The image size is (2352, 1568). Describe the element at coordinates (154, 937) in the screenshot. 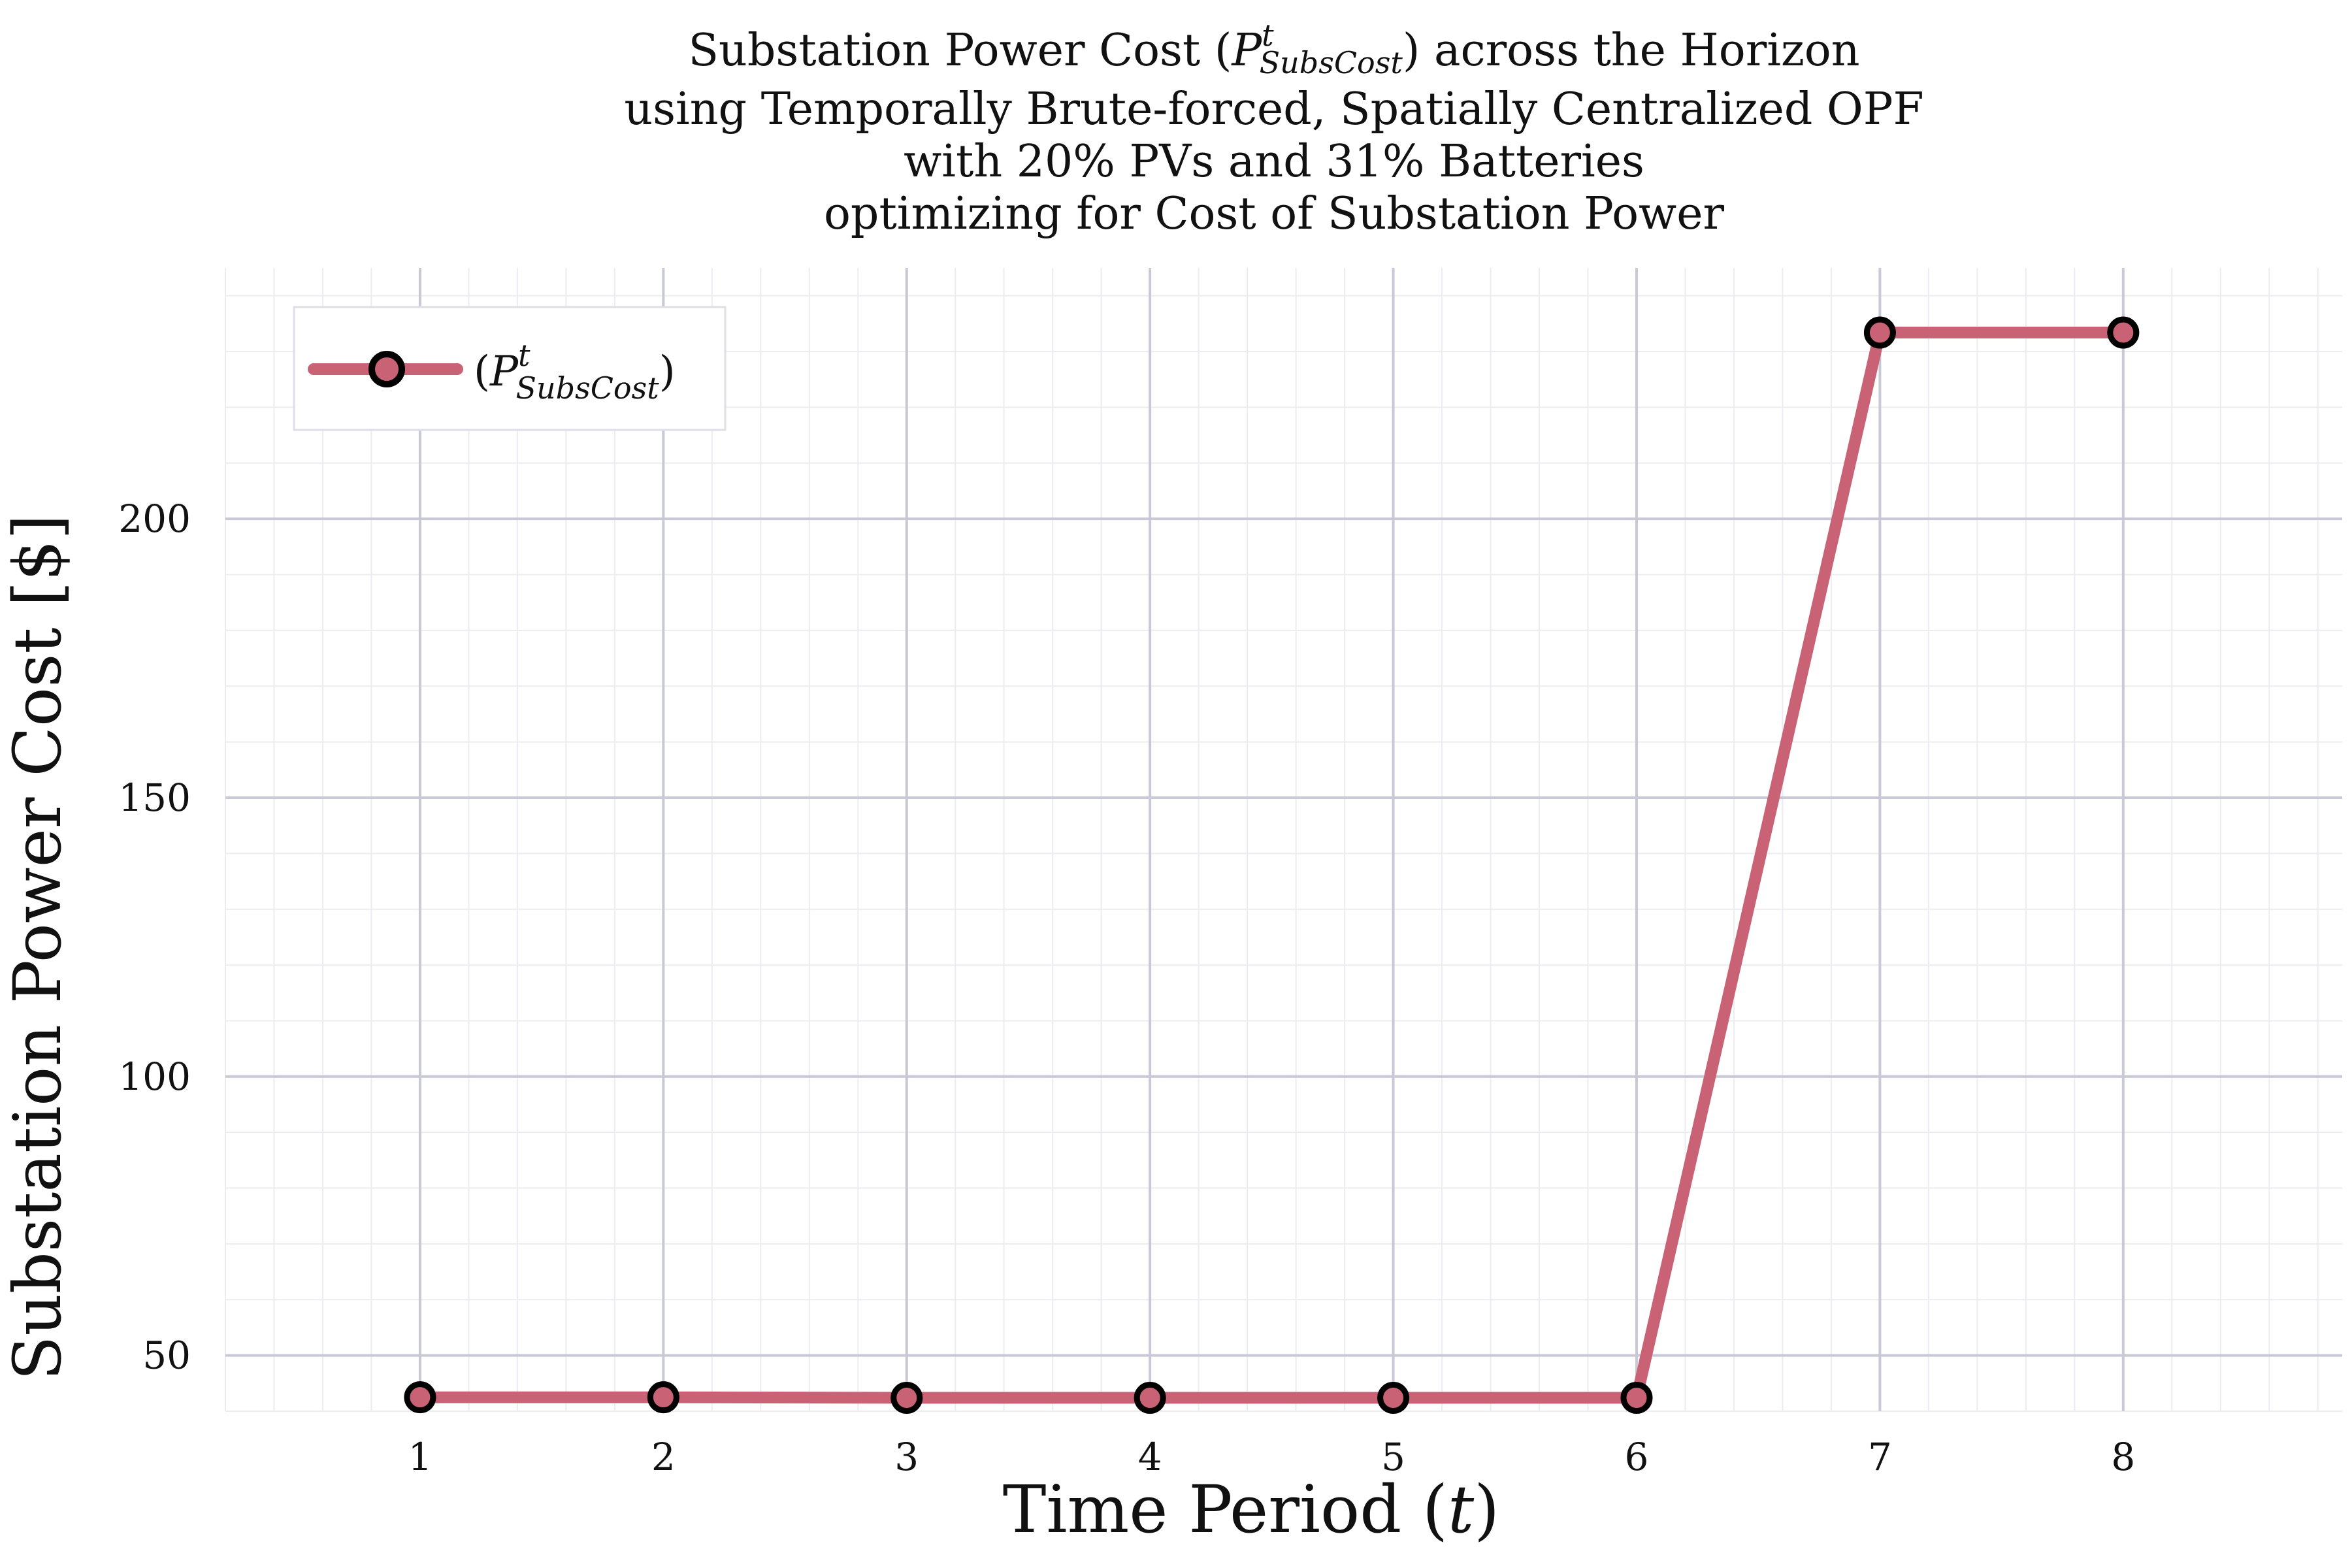

I see `y-tick-labels: 50 100 150 200` at that location.